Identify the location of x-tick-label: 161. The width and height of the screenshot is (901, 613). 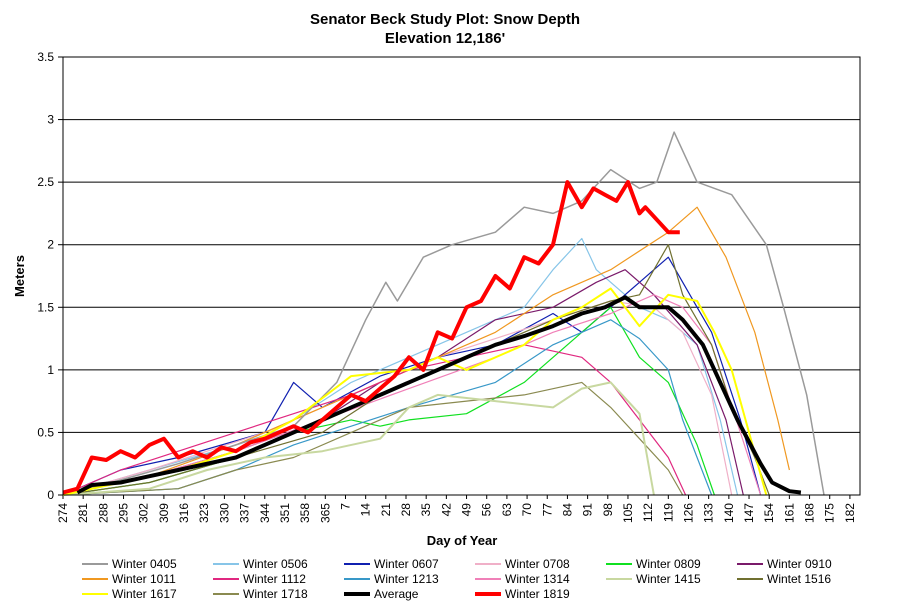
(789, 513).